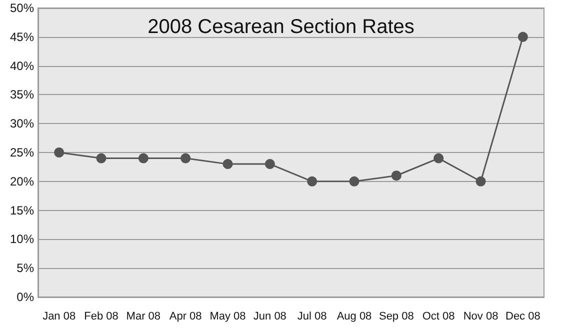 Image resolution: width=562 pixels, height=333 pixels. Describe the element at coordinates (312, 316) in the screenshot. I see `x-tick-label: Jul 08` at that location.